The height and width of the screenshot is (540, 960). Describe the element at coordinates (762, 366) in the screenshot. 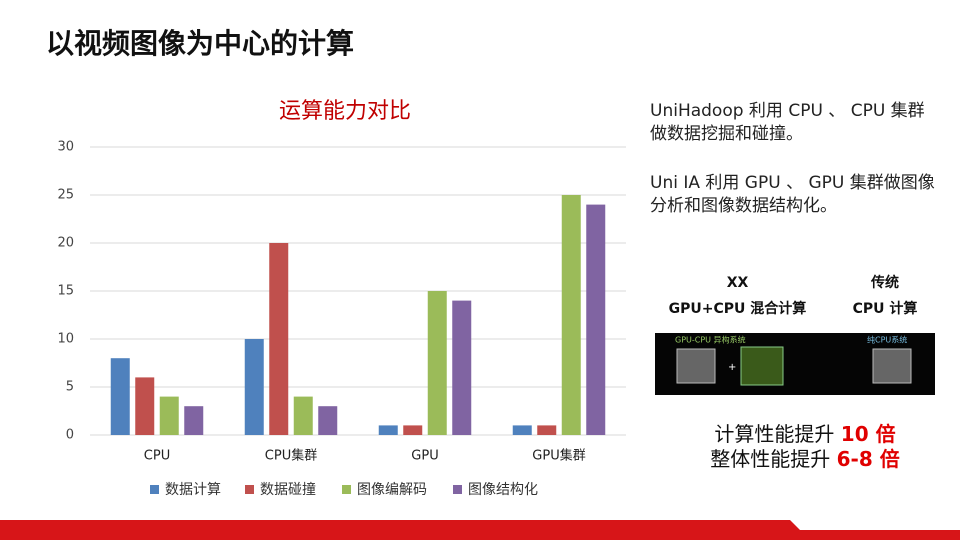

I see `gpu-box` at that location.